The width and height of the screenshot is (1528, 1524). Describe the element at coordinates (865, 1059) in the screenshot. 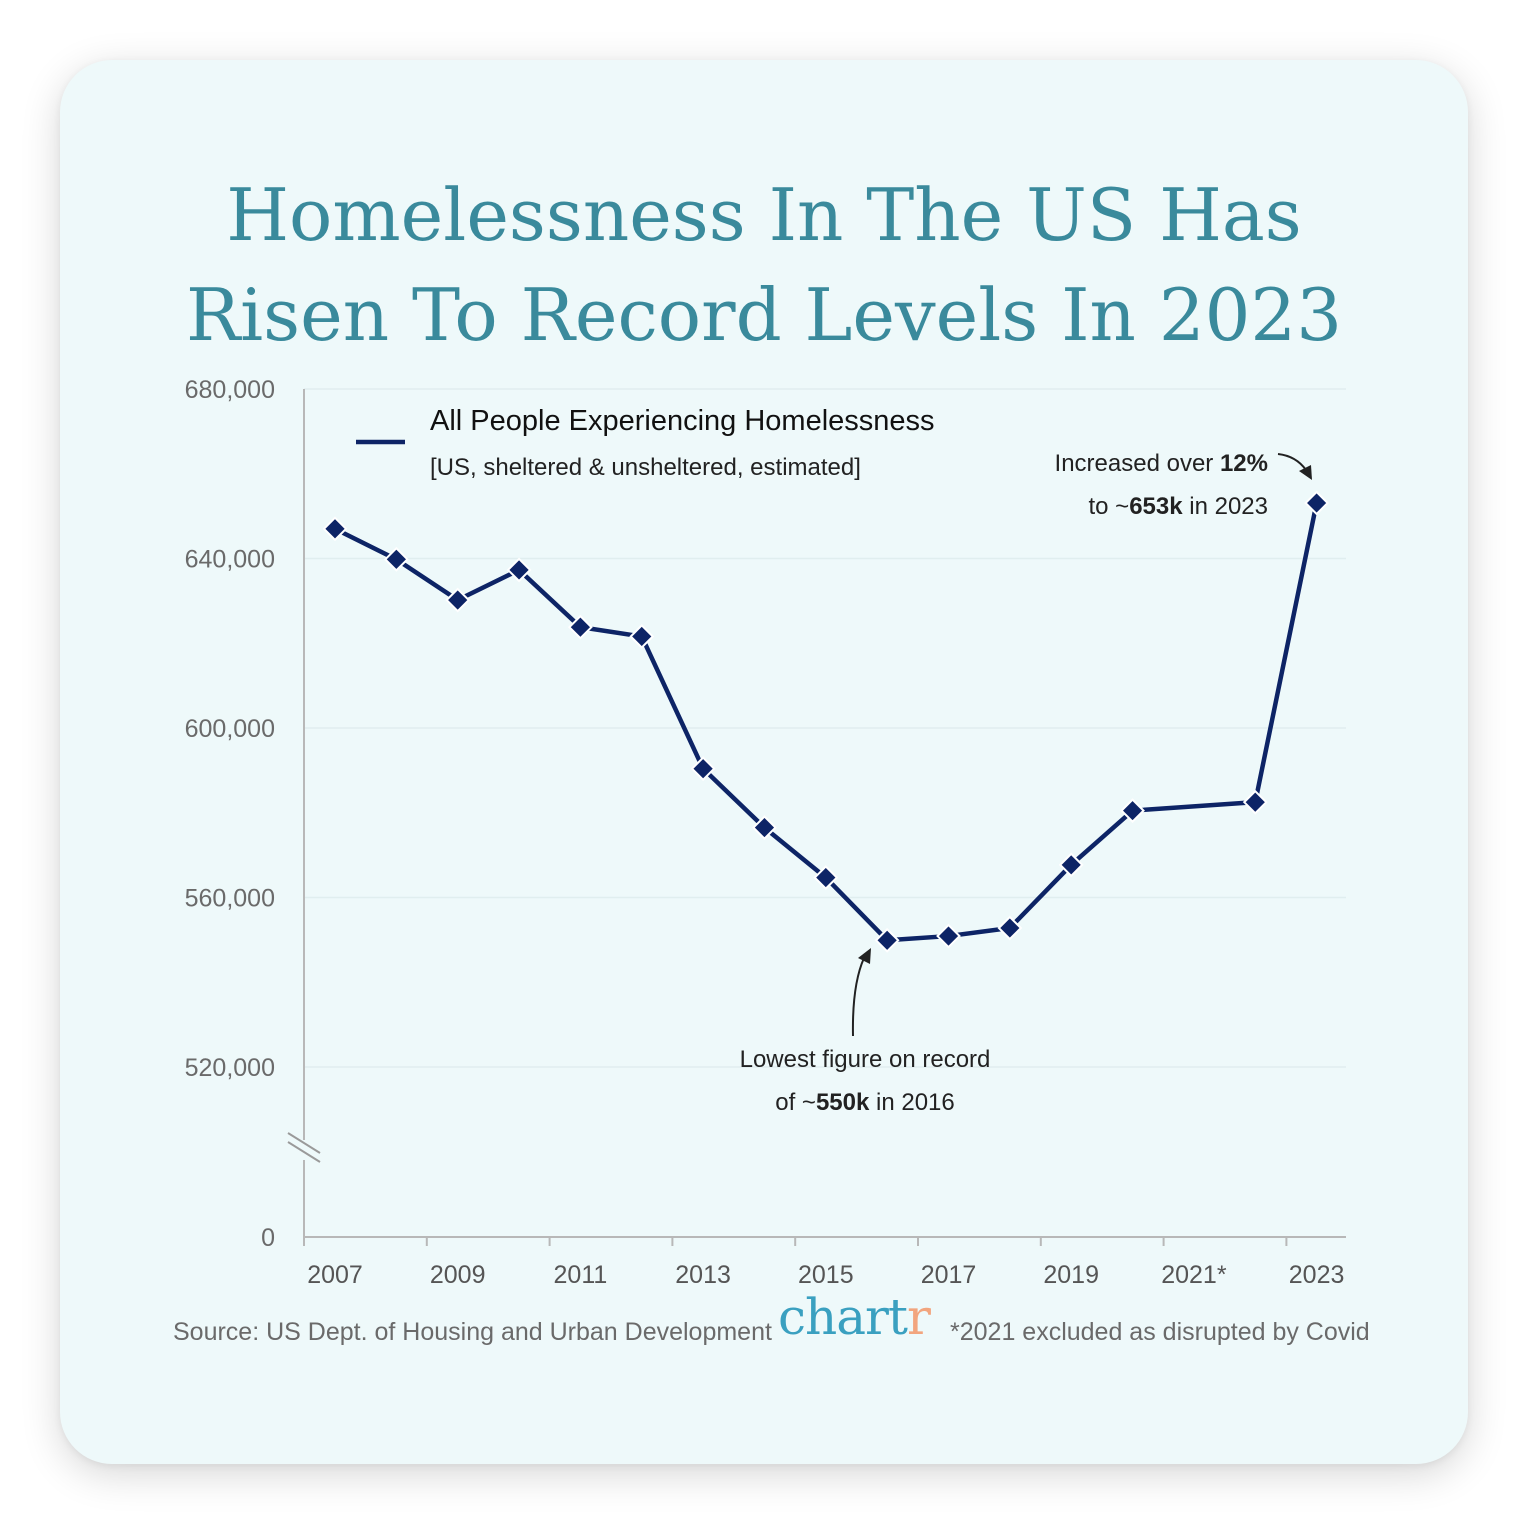

I see `annotation-line: Lowest figure on record` at that location.